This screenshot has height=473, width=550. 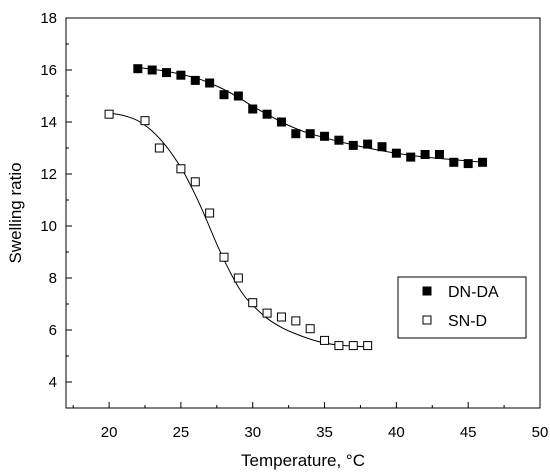 I want to click on x-tick-label: 50, so click(x=540, y=432).